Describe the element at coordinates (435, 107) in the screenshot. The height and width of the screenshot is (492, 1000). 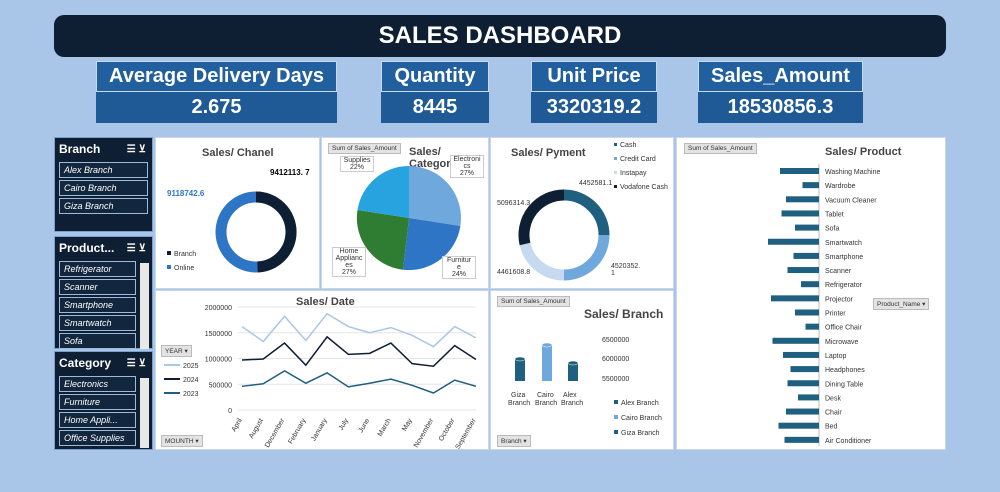
I see `kpi-value: 8445` at that location.